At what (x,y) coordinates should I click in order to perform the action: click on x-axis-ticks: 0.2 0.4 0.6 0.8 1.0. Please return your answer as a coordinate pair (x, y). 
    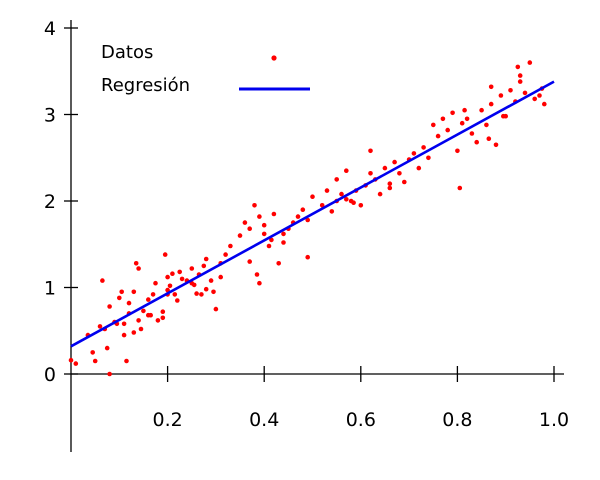
    Looking at the image, I should click on (360, 398).